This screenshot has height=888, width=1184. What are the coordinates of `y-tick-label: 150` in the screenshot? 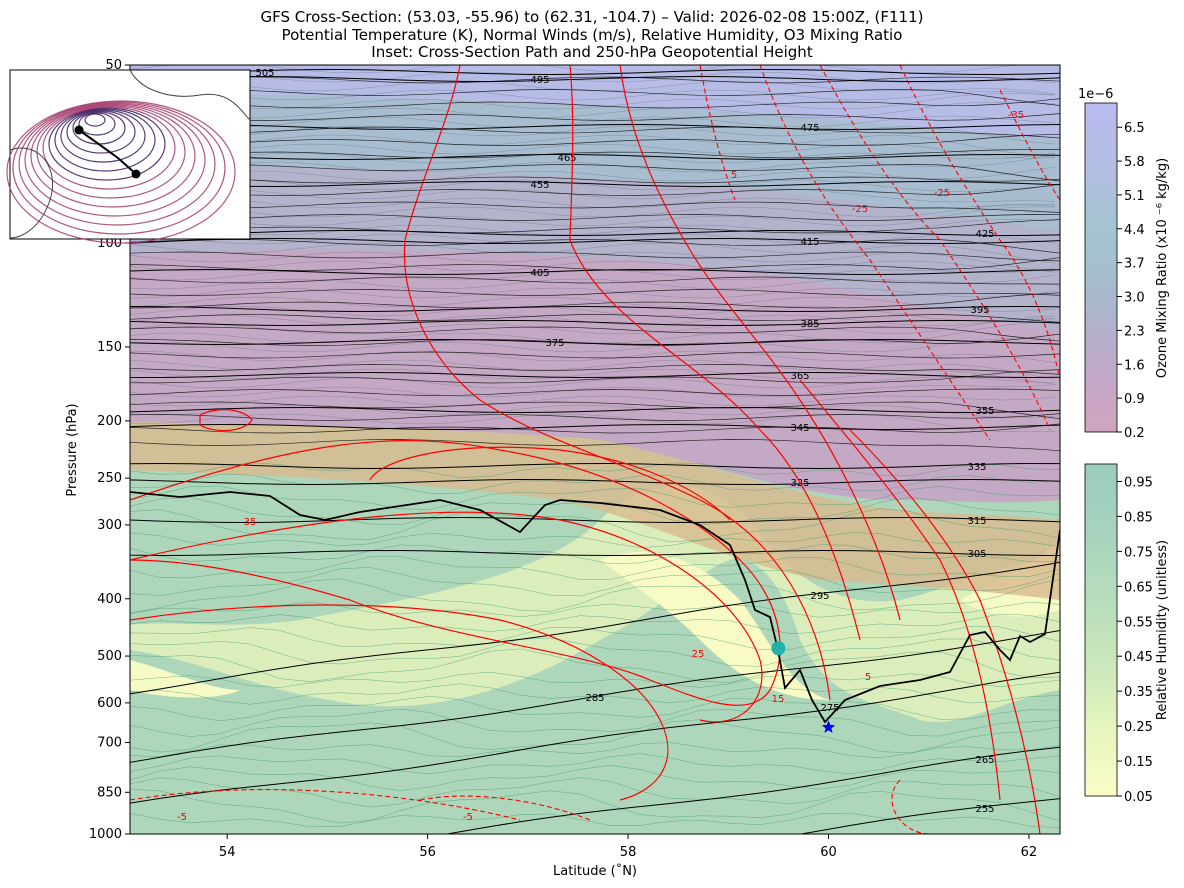 It's located at (109, 347).